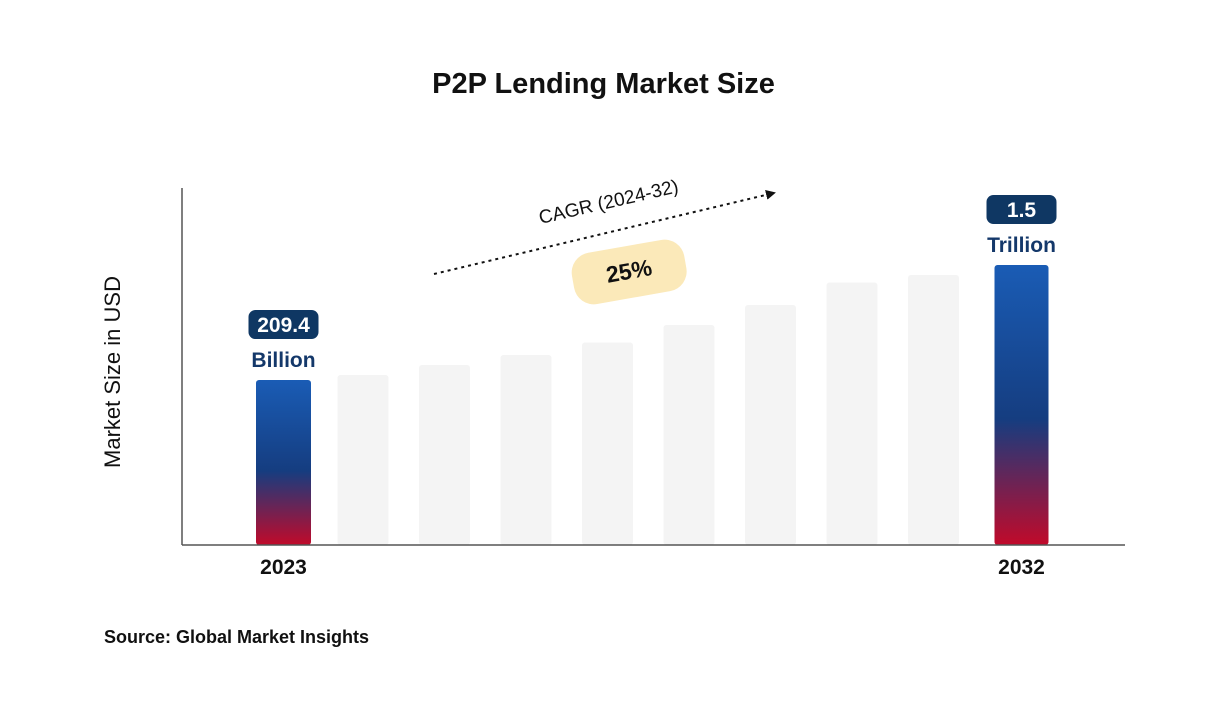 Image resolution: width=1207 pixels, height=720 pixels. Describe the element at coordinates (283, 462) in the screenshot. I see `bar-2023` at that location.